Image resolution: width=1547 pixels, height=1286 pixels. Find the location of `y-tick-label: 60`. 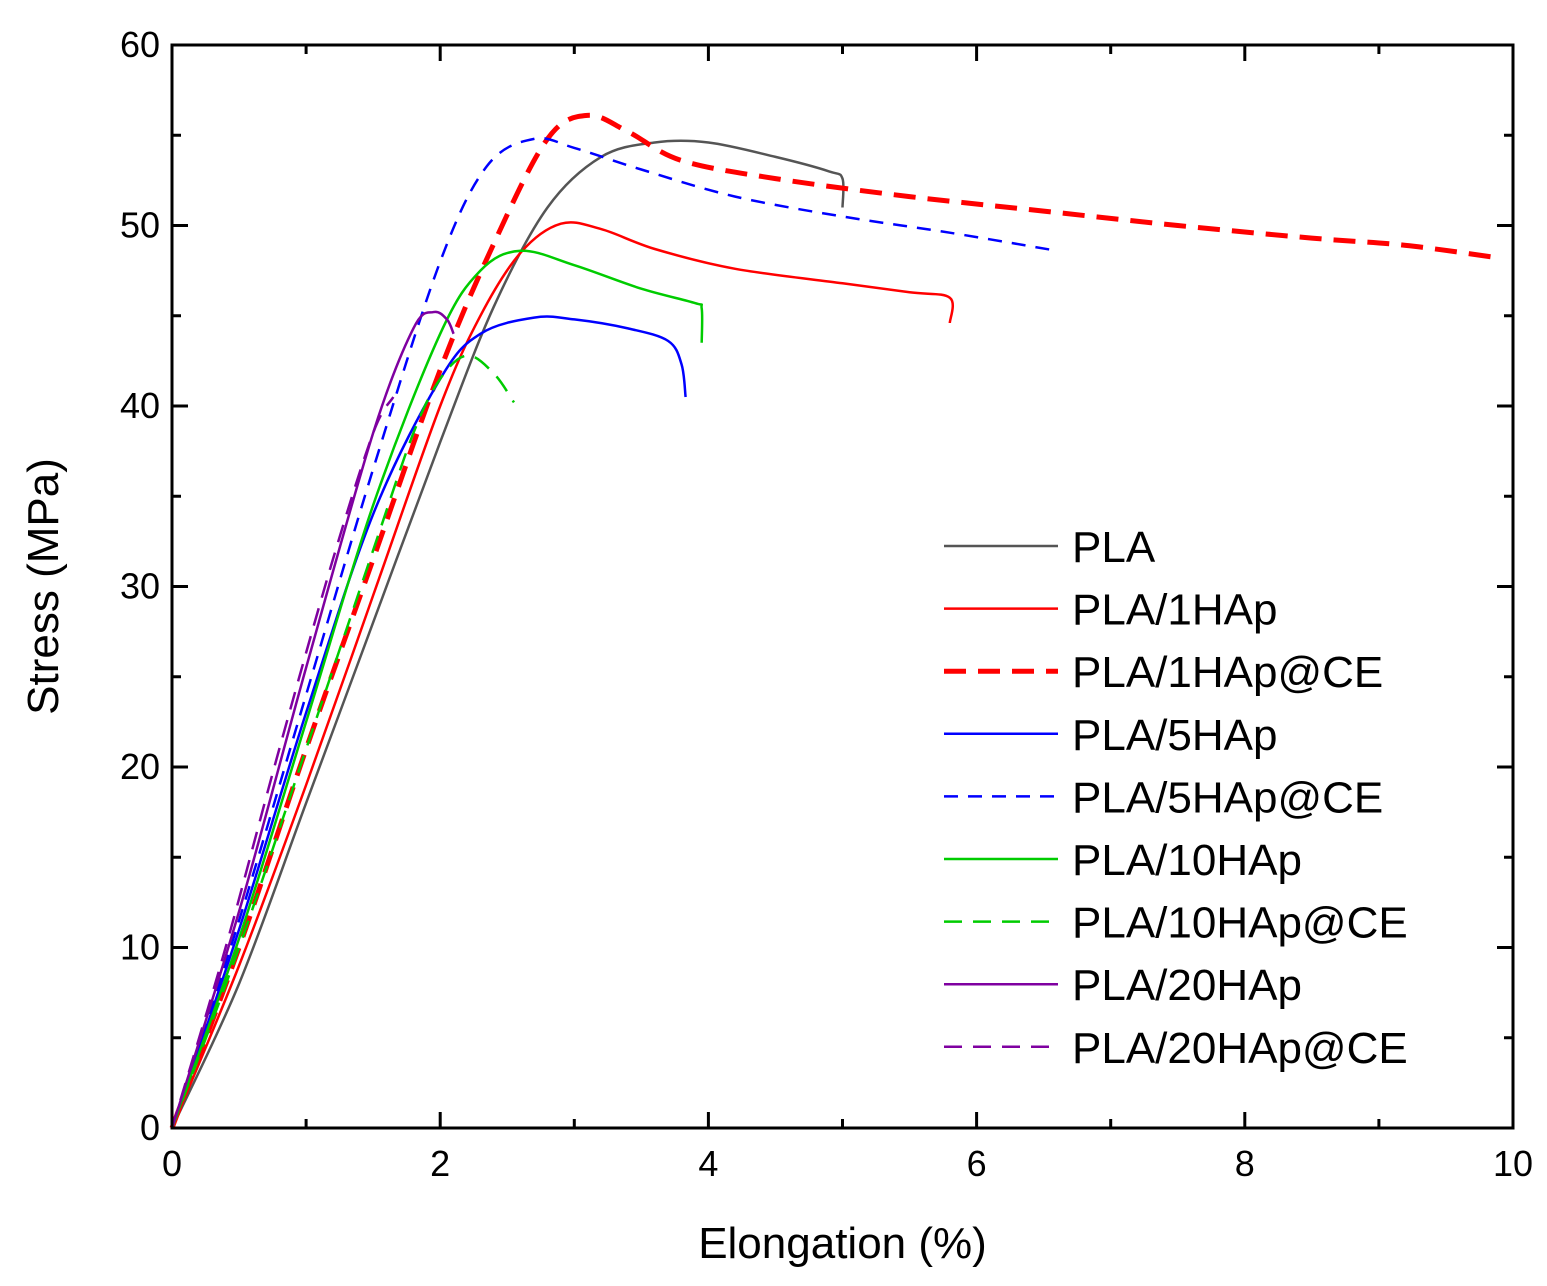

y-tick-label: 60 is located at coordinates (140, 44).